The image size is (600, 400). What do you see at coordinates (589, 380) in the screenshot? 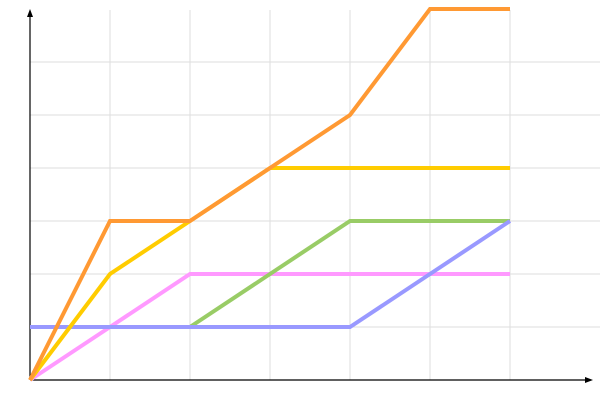
I see `x-axis-arrow-icon` at bounding box center [589, 380].